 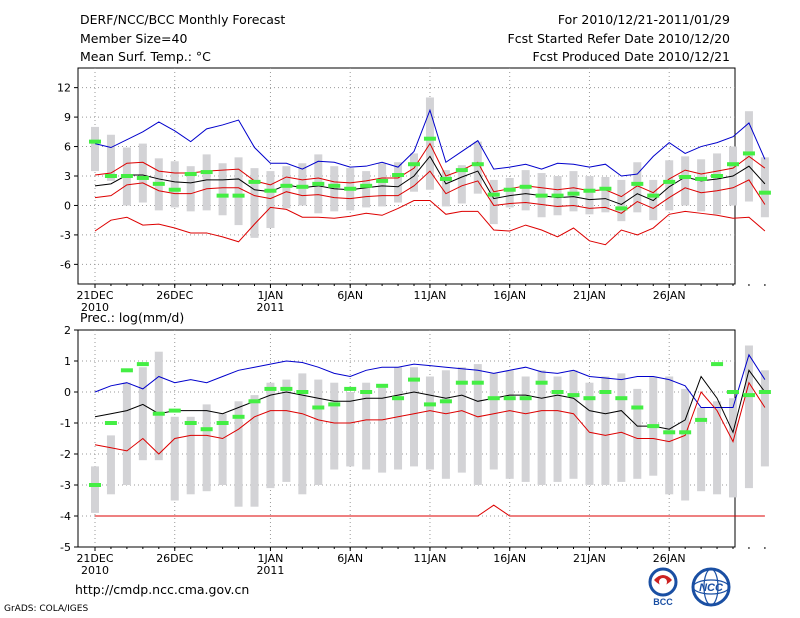 What do you see at coordinates (589, 558) in the screenshot?
I see `x-tick-label: 21JAN` at bounding box center [589, 558].